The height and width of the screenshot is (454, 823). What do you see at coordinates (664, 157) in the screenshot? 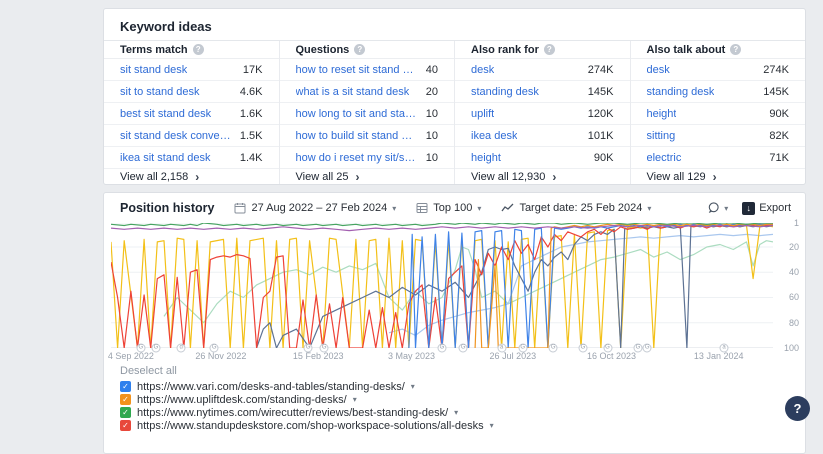
I see `keyword-link: electric` at bounding box center [664, 157].